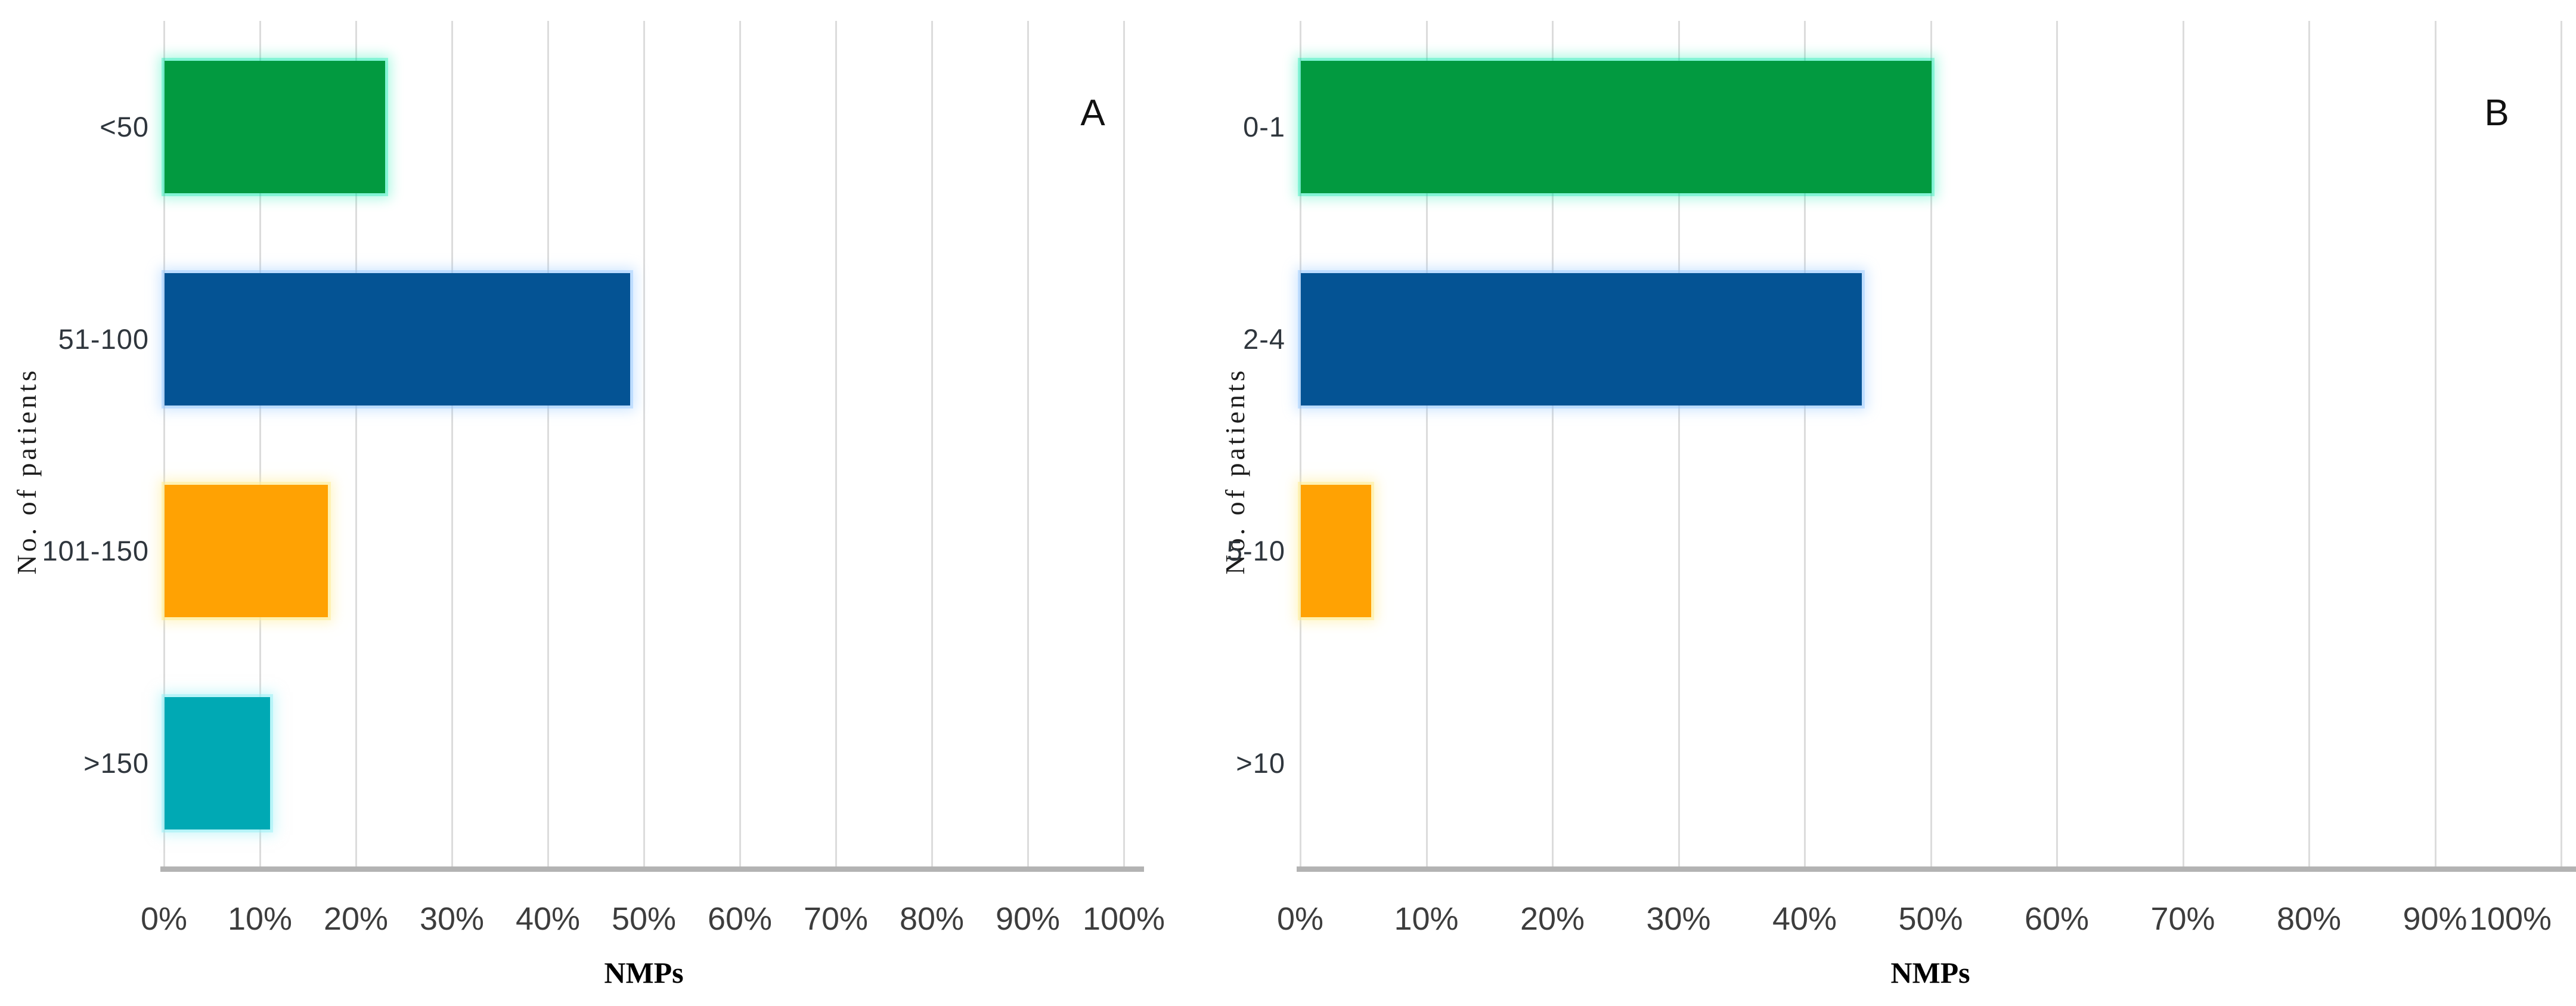  Describe the element at coordinates (2496, 113) in the screenshot. I see `panel-letter: B` at that location.